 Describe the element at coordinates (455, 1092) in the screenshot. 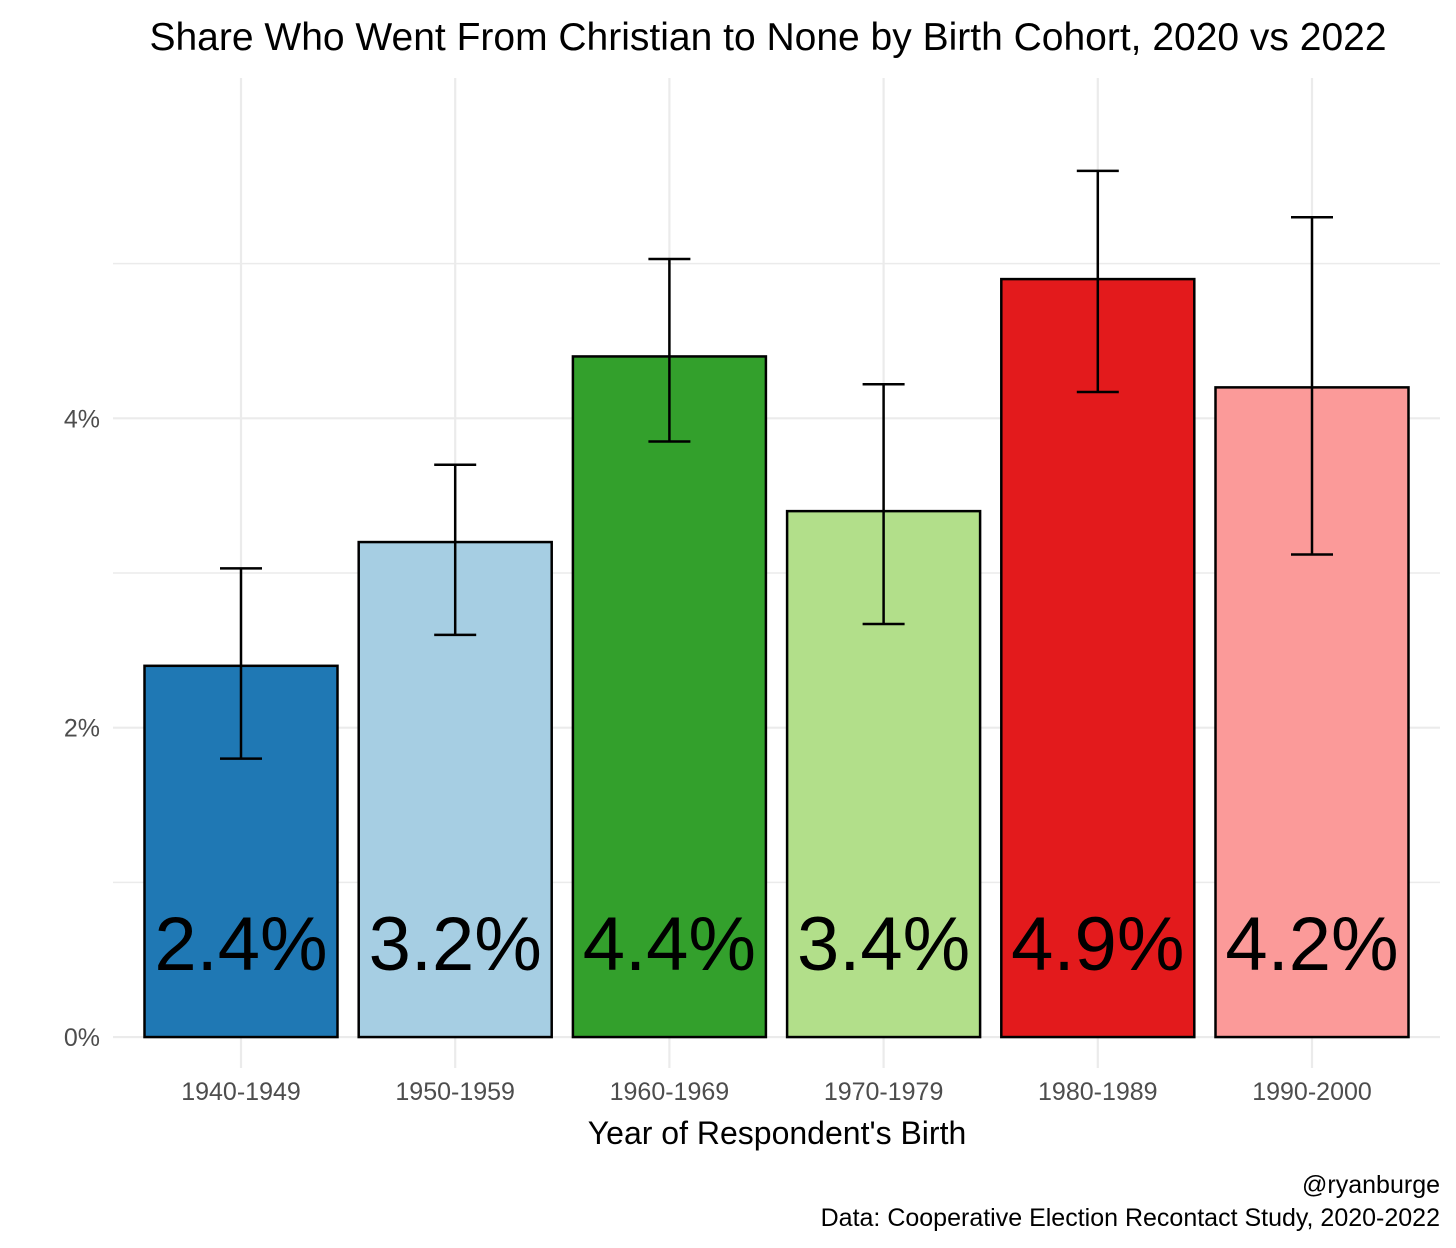

I see `x-tick-label: 1950-1959` at that location.